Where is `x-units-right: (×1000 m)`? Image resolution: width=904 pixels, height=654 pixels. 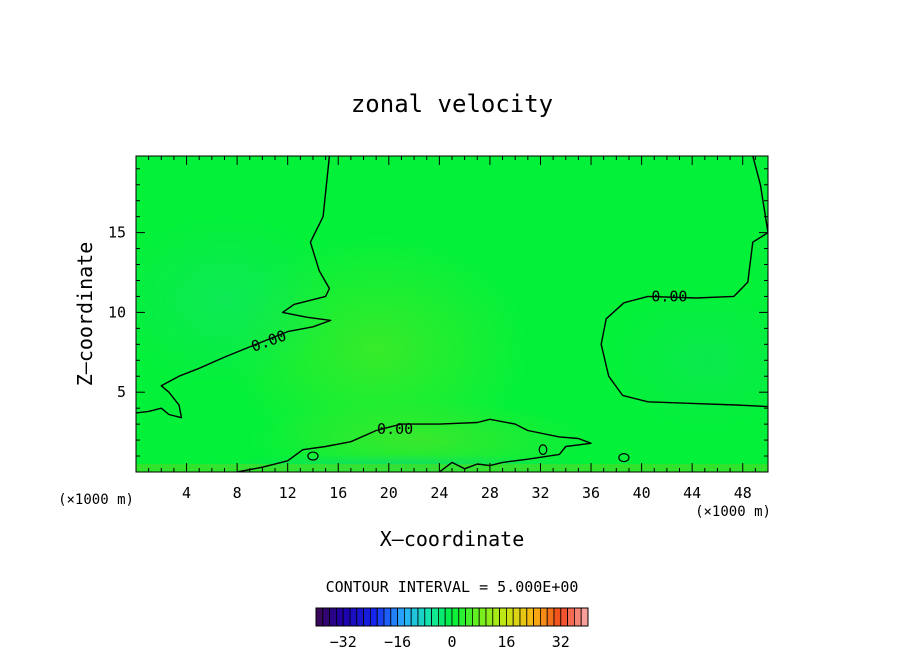
x-units-right: (×1000 m) is located at coordinates (733, 512).